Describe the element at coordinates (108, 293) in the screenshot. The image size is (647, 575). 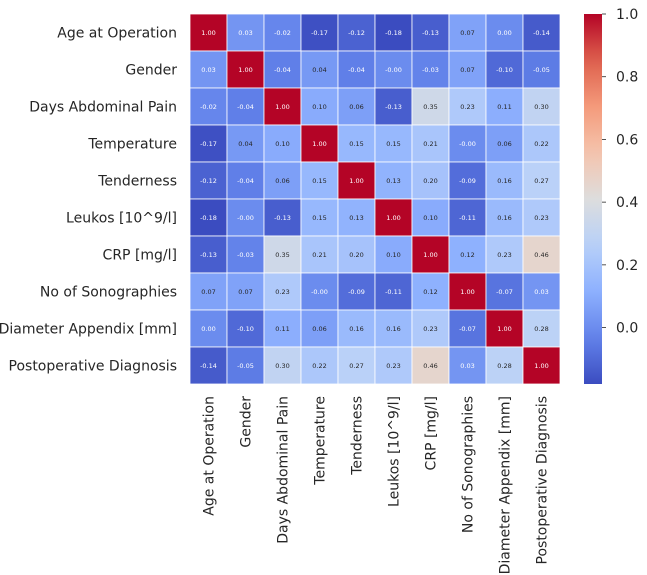
I see `row-tick-label: No of Sonographies` at that location.